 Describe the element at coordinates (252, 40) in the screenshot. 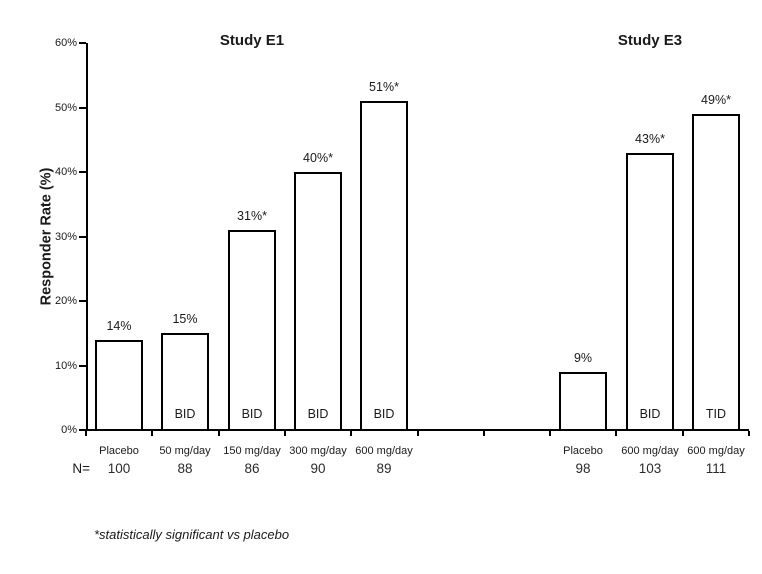

I see `study-title: Study E1` at that location.